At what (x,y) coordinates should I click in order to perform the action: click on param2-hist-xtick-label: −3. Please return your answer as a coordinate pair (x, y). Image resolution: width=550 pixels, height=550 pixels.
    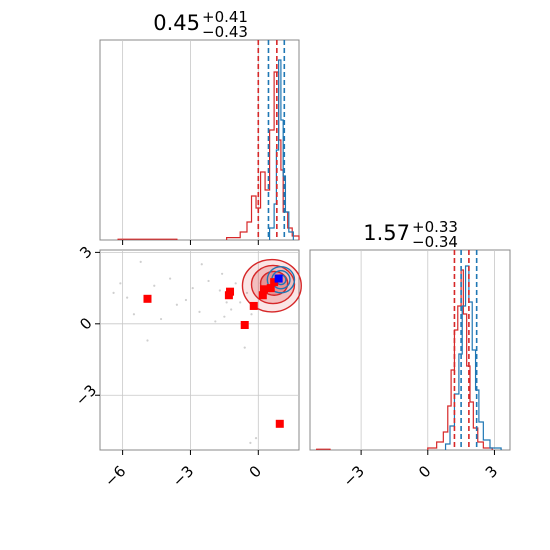
    Looking at the image, I should click on (354, 476).